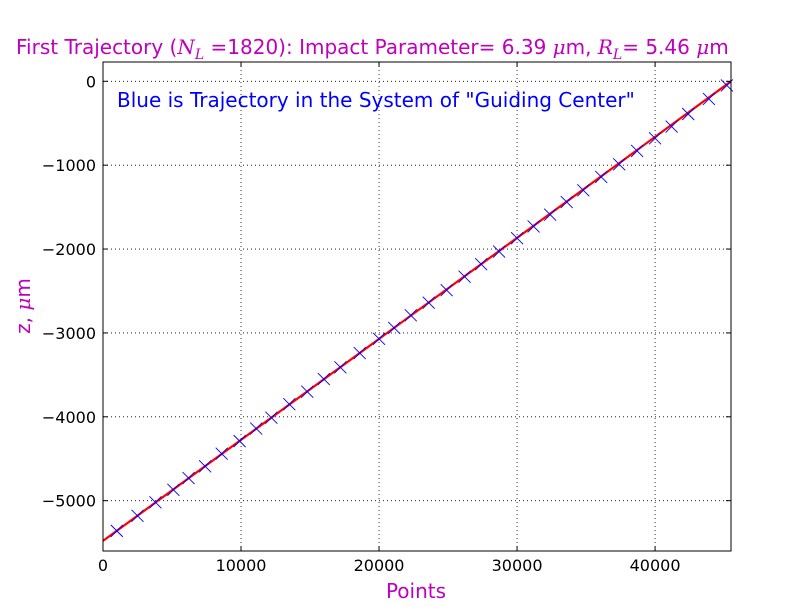  What do you see at coordinates (103, 565) in the screenshot?
I see `x-tick-label: 0` at bounding box center [103, 565].